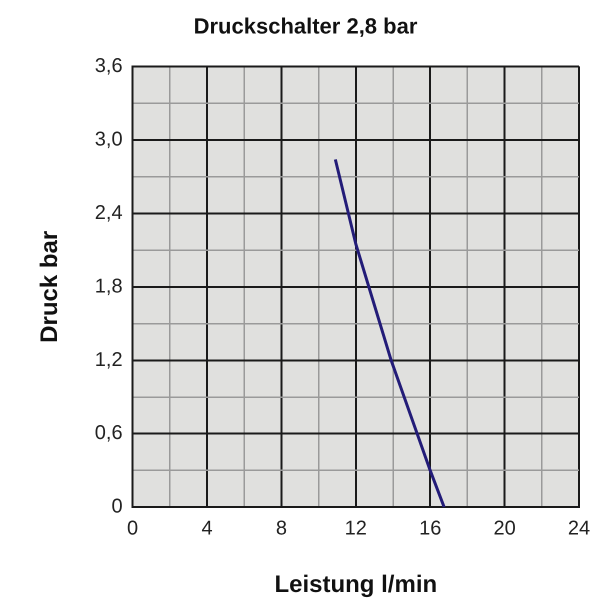 The image size is (601, 606). Describe the element at coordinates (108, 359) in the screenshot. I see `y-tick-label: 1,2` at that location.